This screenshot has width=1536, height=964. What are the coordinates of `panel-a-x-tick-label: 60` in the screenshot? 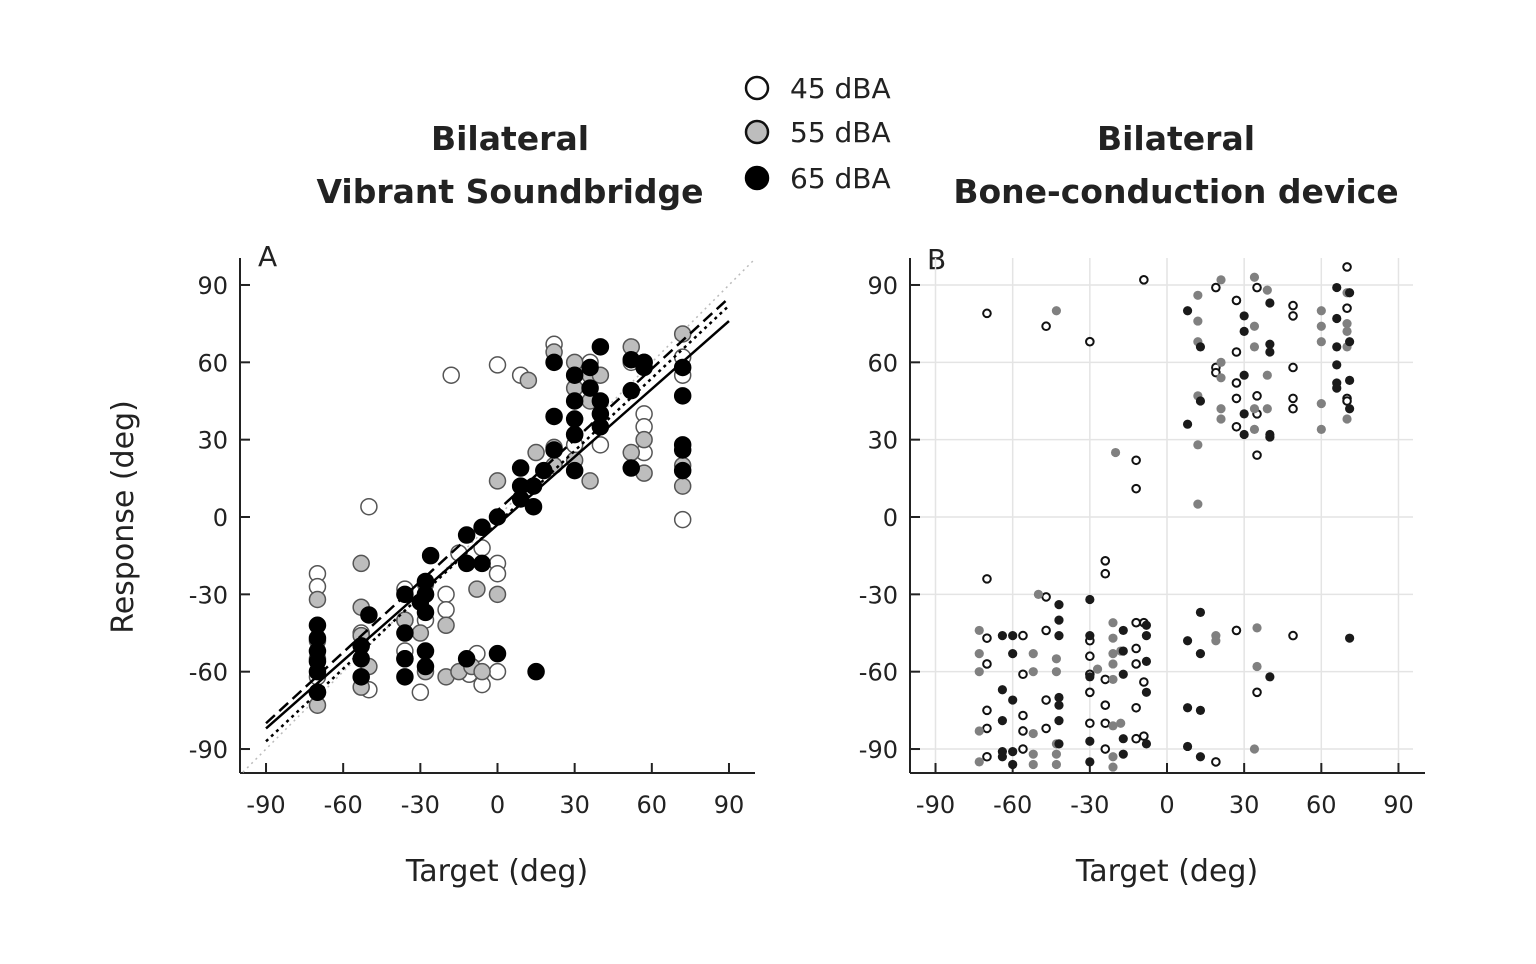 It's located at (652, 805).